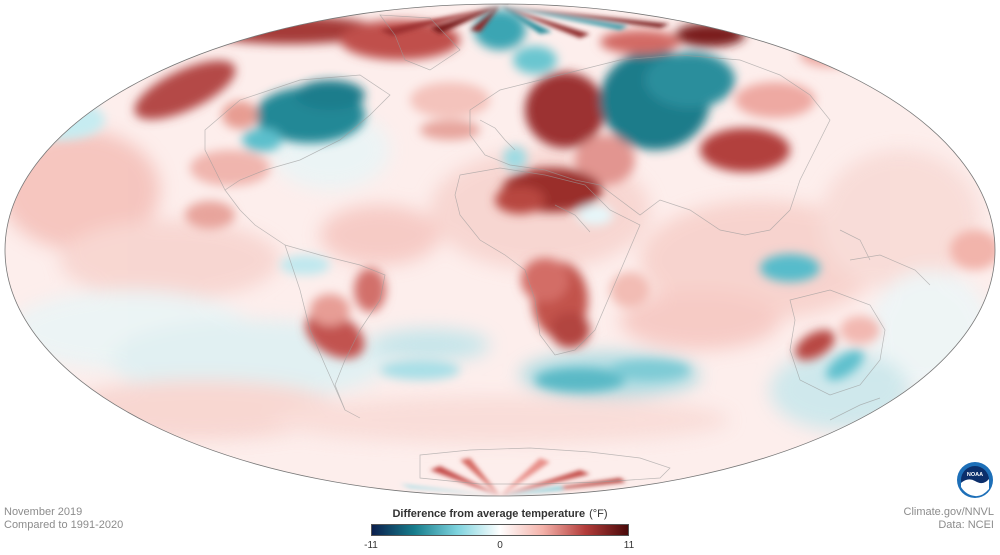  Describe the element at coordinates (629, 545) in the screenshot. I see `legend-max-label: 11` at that location.